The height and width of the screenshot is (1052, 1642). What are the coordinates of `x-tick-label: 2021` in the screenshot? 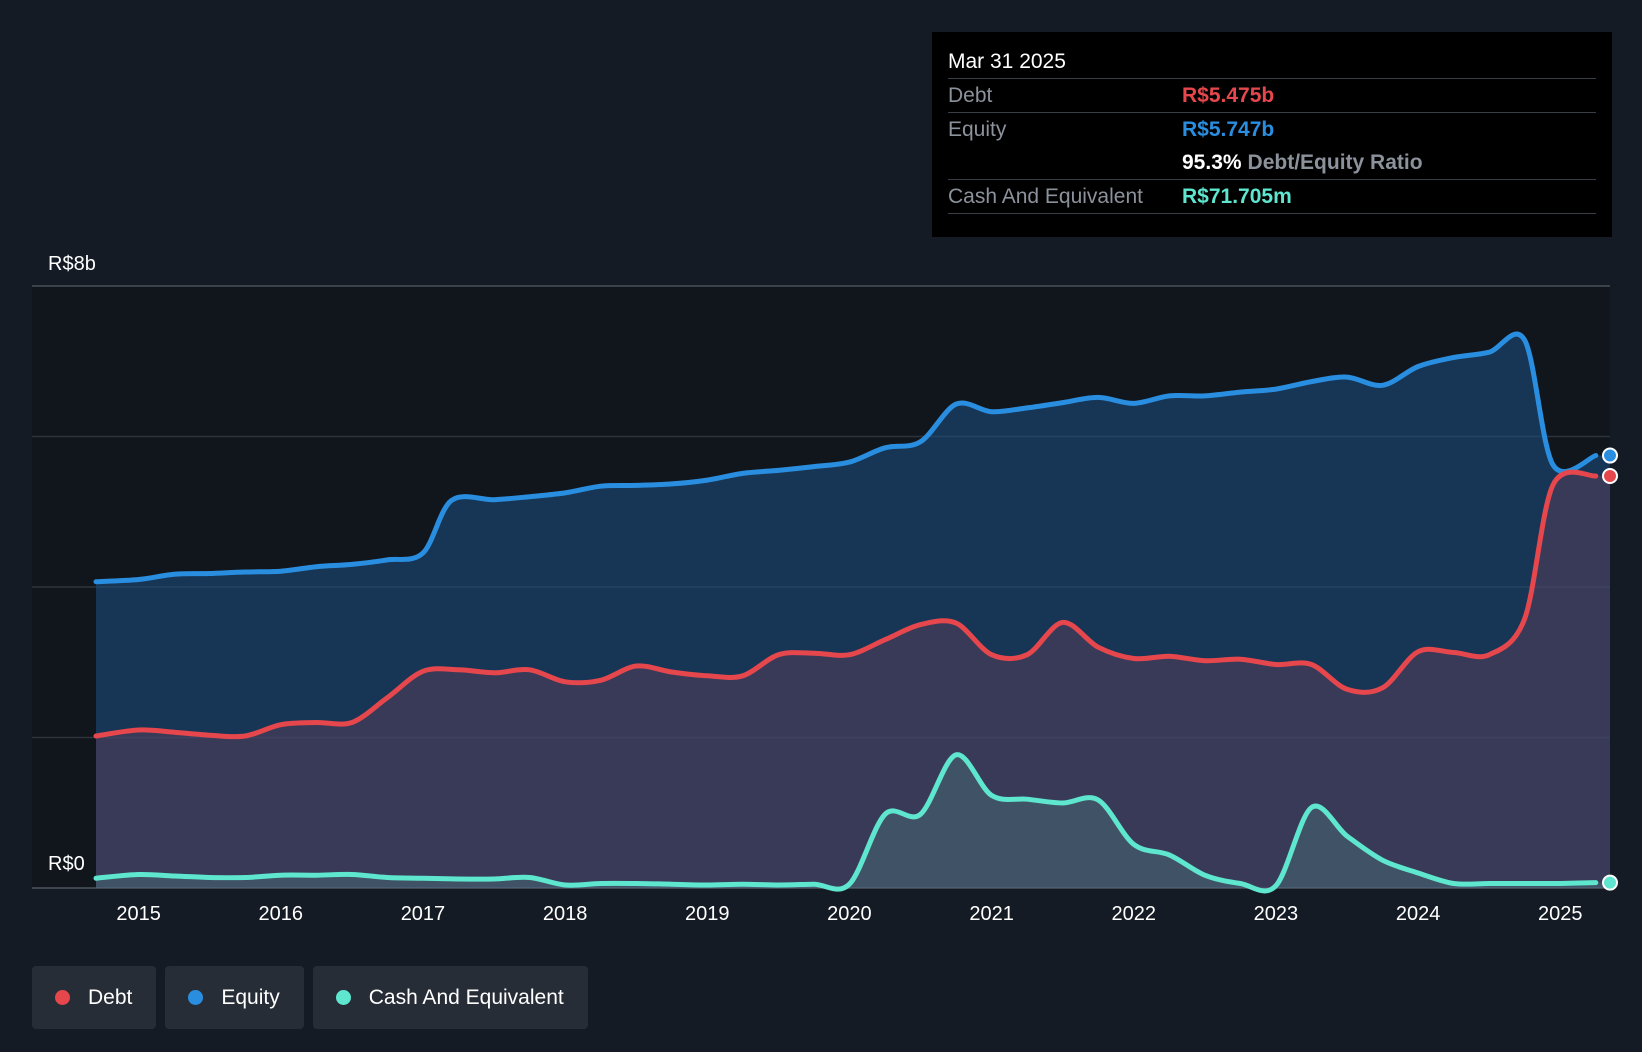 It's located at (991, 914).